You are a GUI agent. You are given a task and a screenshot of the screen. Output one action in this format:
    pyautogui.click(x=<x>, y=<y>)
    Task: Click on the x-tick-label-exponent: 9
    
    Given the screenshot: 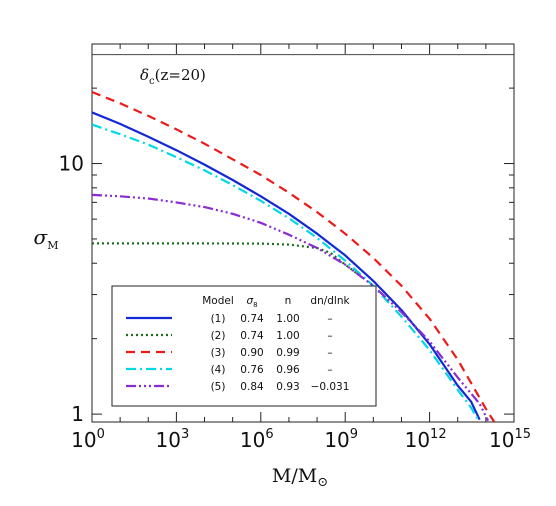 What is the action you would take?
    pyautogui.click(x=354, y=434)
    